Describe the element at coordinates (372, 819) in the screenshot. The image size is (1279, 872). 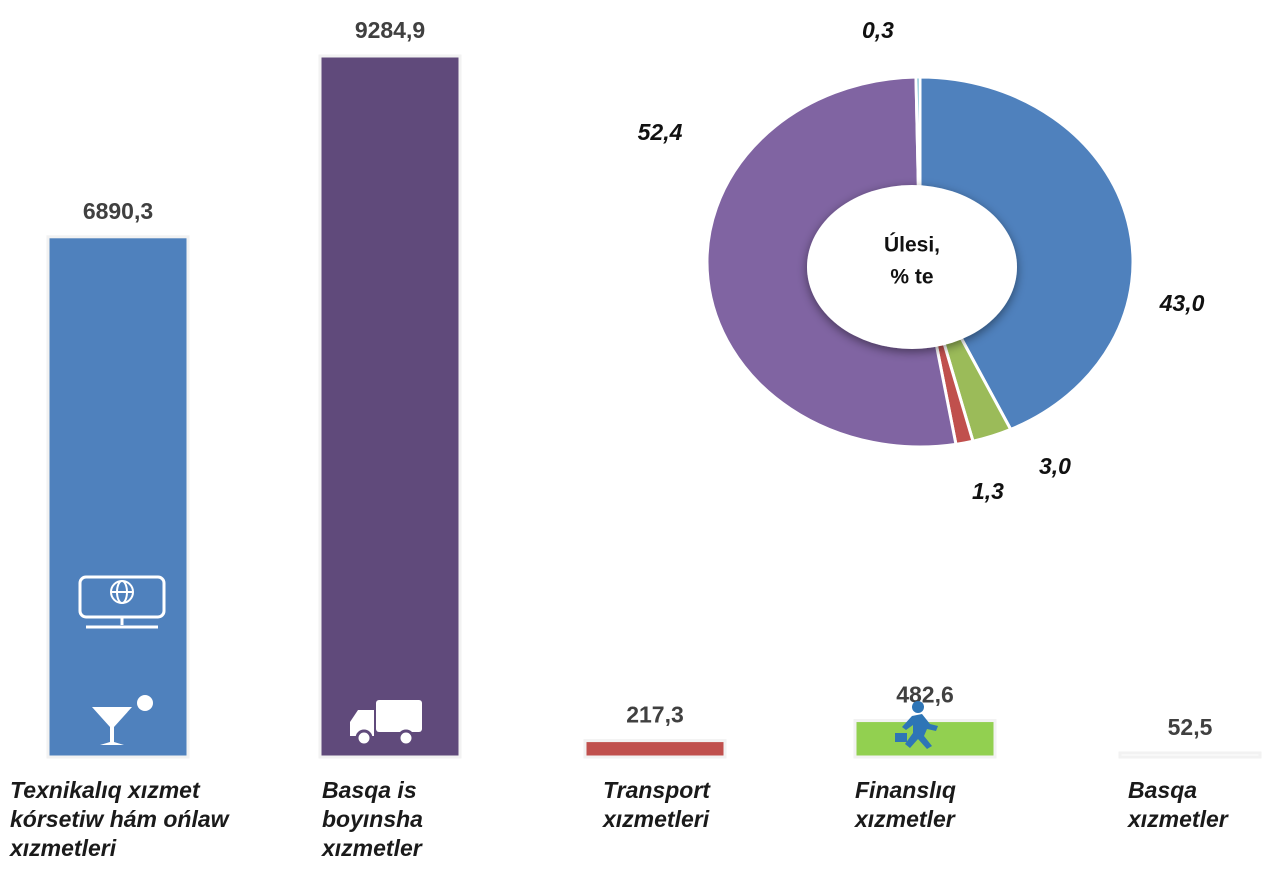
I see `category-label: Basqa is boyınsha xızmetler` at that location.